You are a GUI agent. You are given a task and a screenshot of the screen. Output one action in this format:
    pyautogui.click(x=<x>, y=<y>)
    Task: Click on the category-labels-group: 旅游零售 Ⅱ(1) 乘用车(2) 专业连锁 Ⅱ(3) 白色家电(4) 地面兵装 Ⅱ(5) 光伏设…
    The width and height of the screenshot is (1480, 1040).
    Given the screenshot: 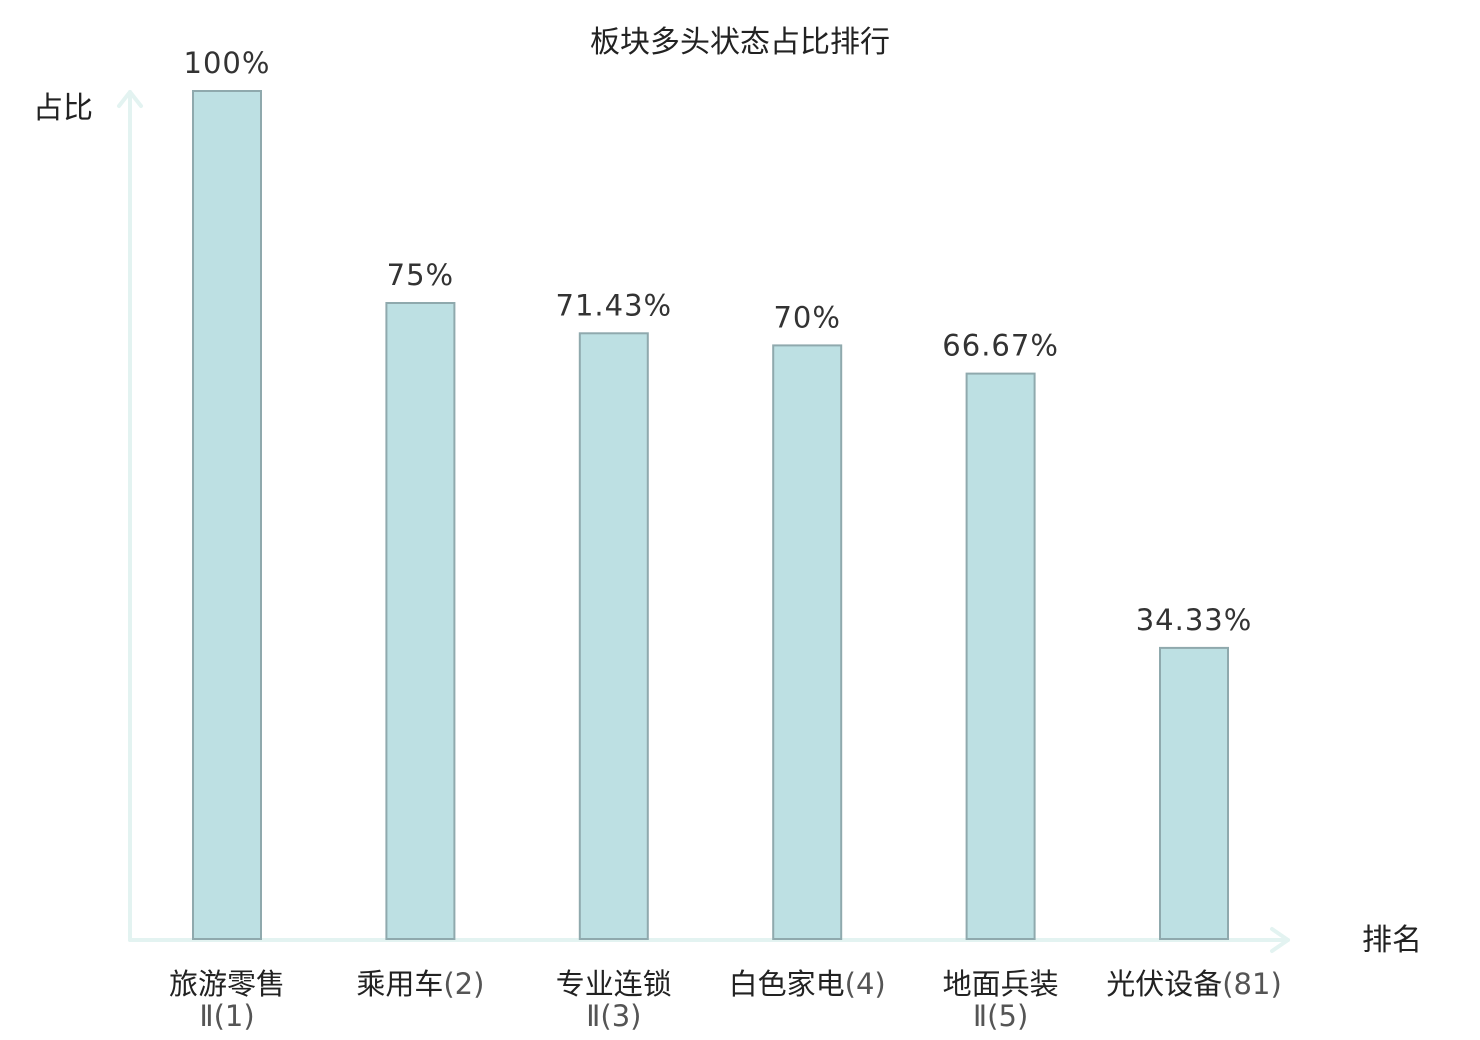 What is the action you would take?
    pyautogui.click(x=725, y=1000)
    